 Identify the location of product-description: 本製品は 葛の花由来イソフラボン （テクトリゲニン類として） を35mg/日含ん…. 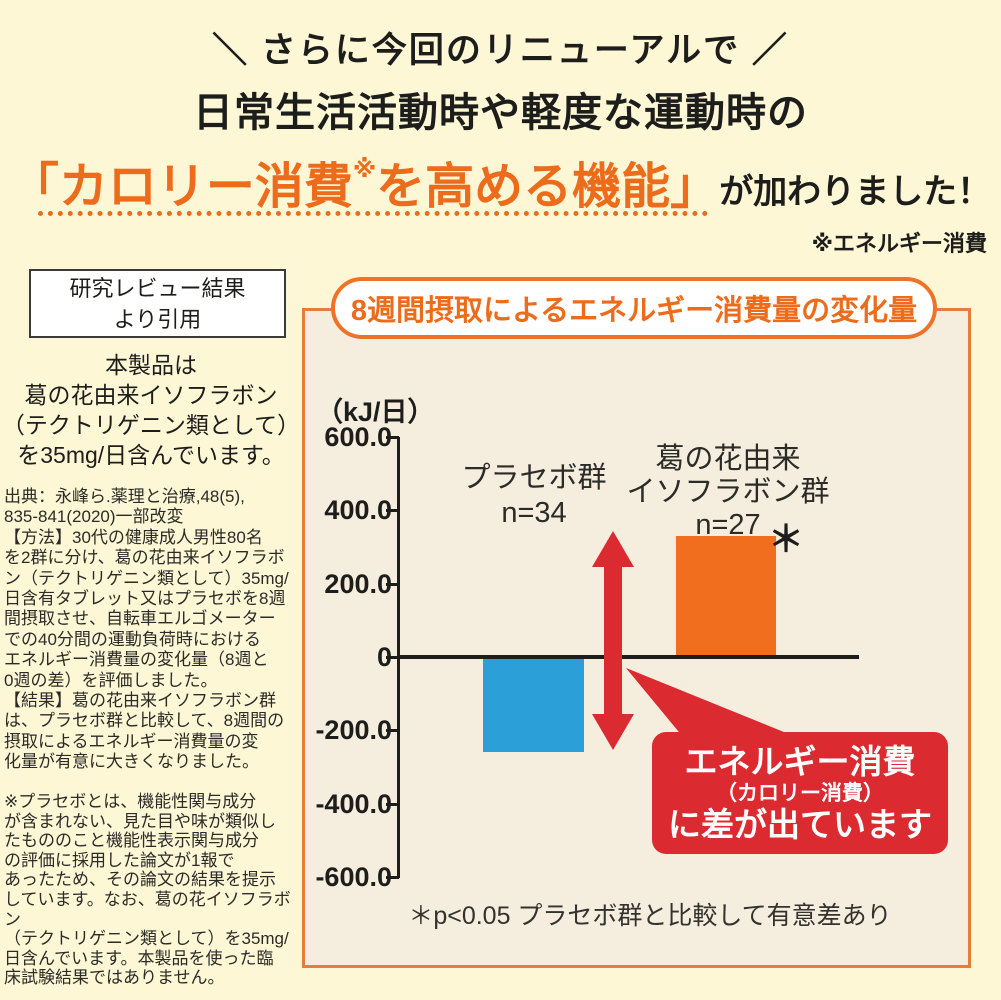
(151, 410).